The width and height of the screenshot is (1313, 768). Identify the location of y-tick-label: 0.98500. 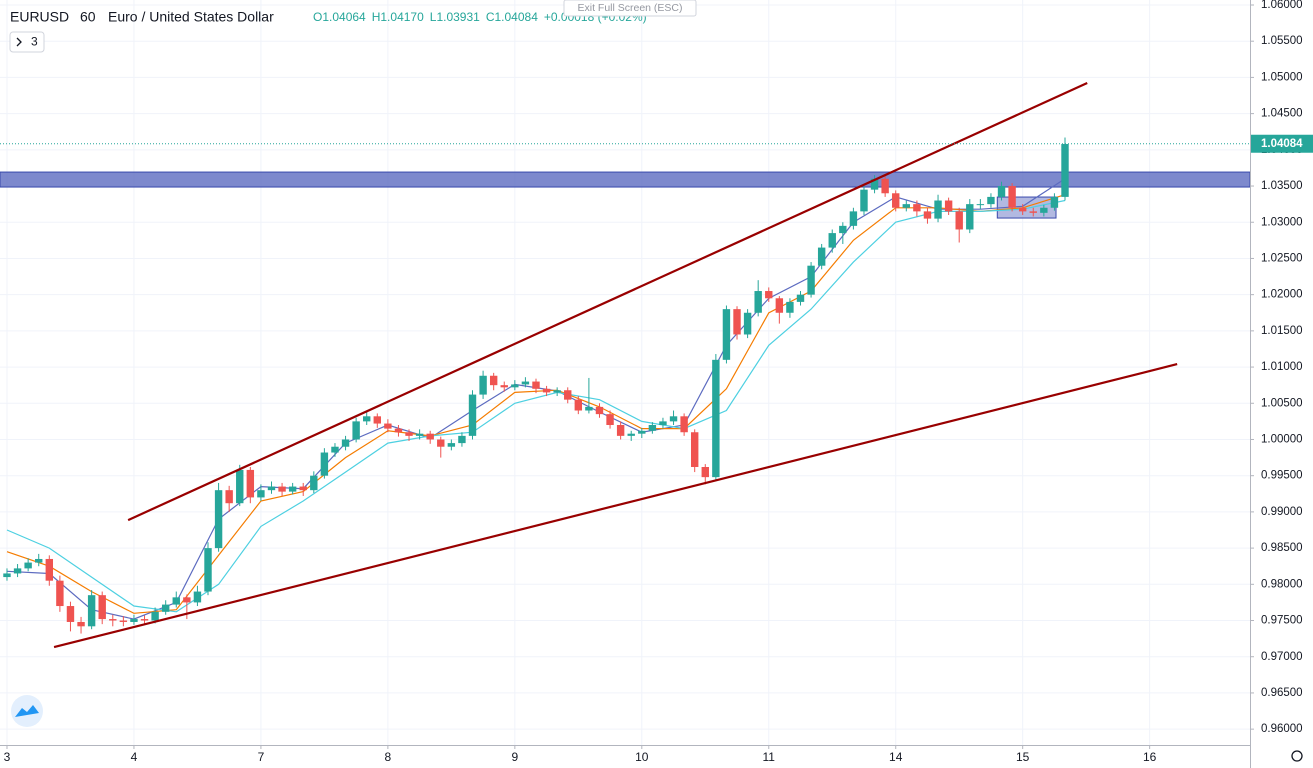
(1282, 548).